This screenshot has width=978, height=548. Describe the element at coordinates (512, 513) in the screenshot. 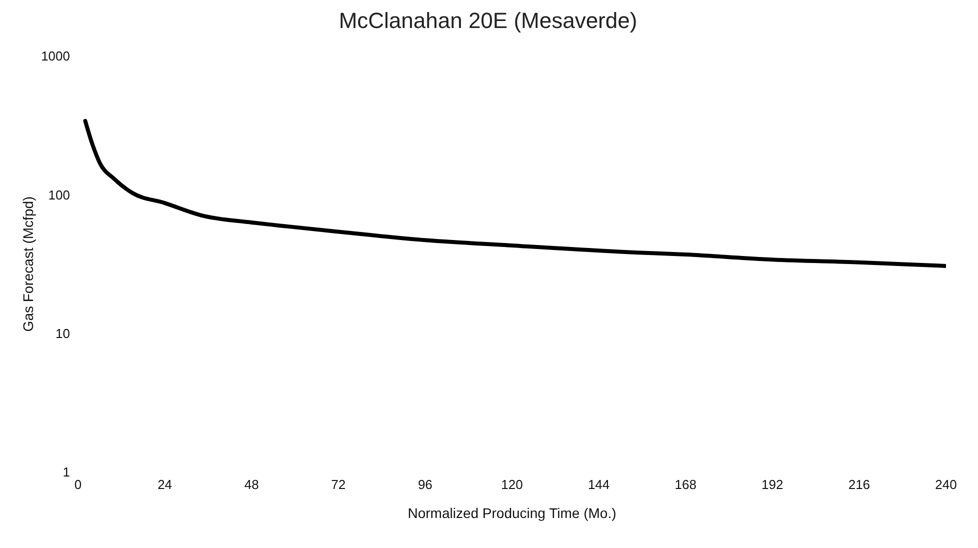

I see `x-axis-title: Normalized Producing Time (Mo.)` at that location.